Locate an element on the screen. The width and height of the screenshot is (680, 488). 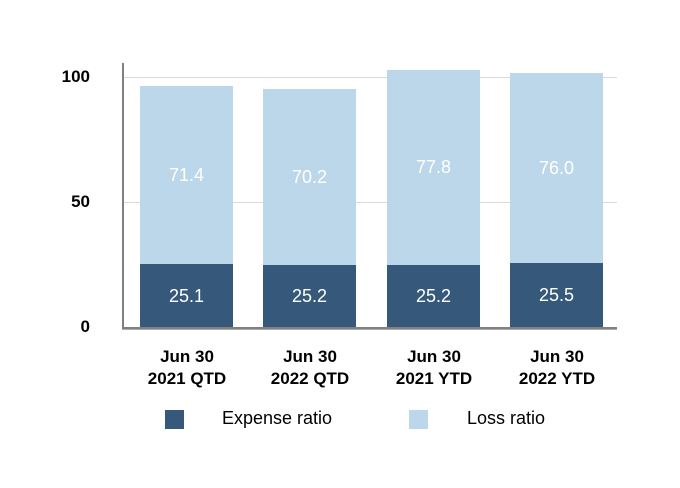
legend-label-expense-ratio: Expense ratio is located at coordinates (277, 418).